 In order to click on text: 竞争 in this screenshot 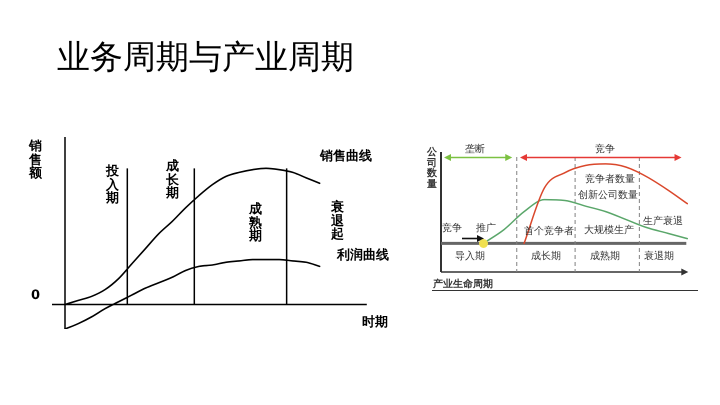, I will do `click(605, 149)`.